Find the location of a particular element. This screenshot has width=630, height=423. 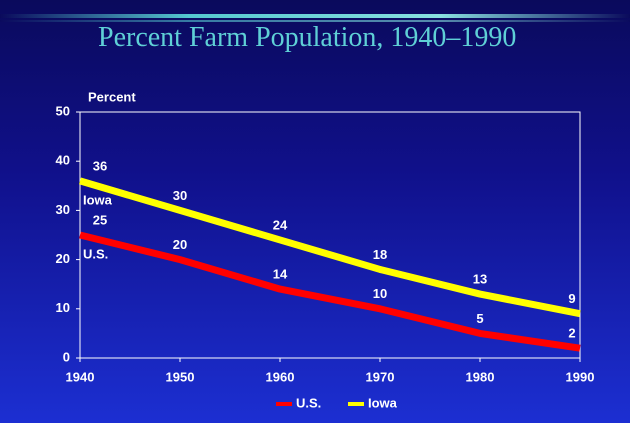

chart-title: Percent Farm Population, 1940–1990 is located at coordinates (307, 37).